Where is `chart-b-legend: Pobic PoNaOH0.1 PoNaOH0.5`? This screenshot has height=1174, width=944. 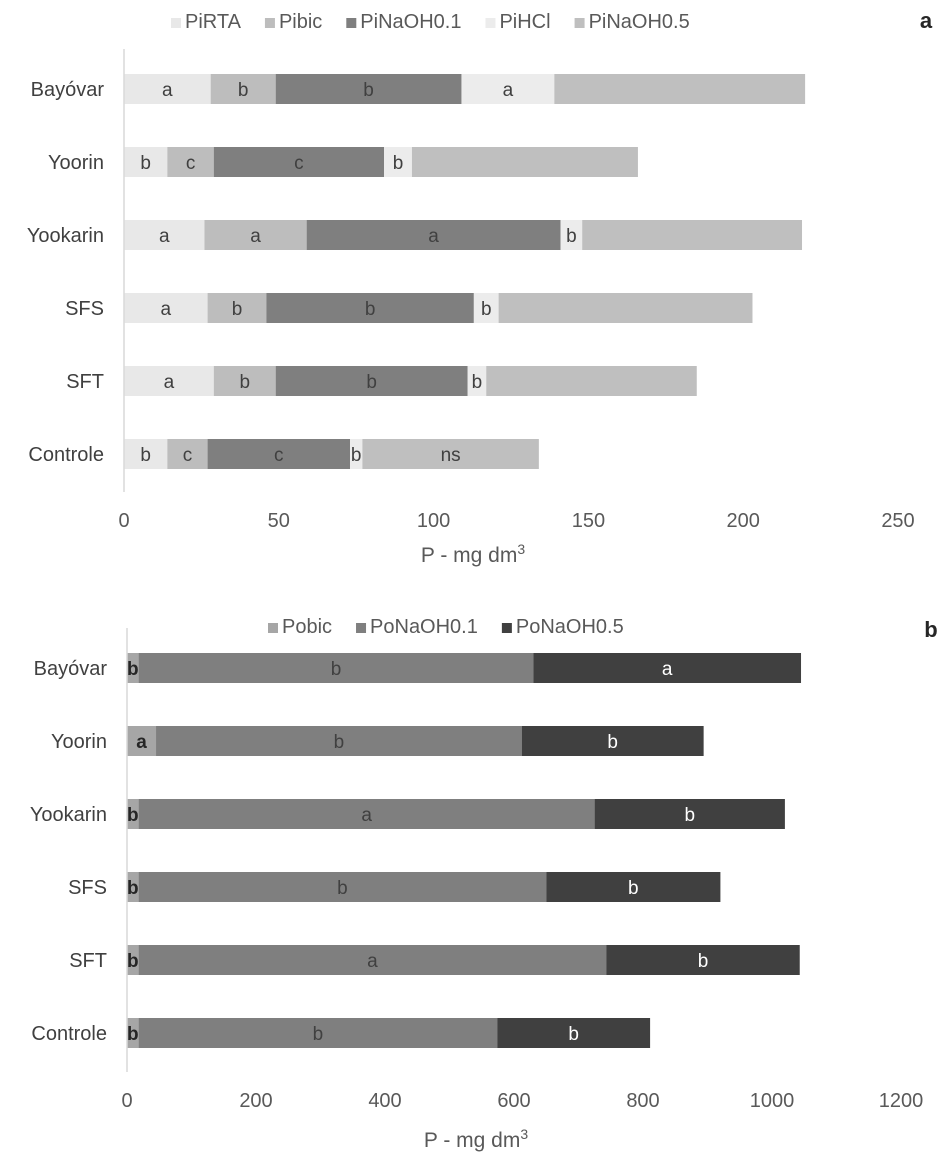 chart-b-legend: Pobic PoNaOH0.1 PoNaOH0.5 is located at coordinates (446, 627).